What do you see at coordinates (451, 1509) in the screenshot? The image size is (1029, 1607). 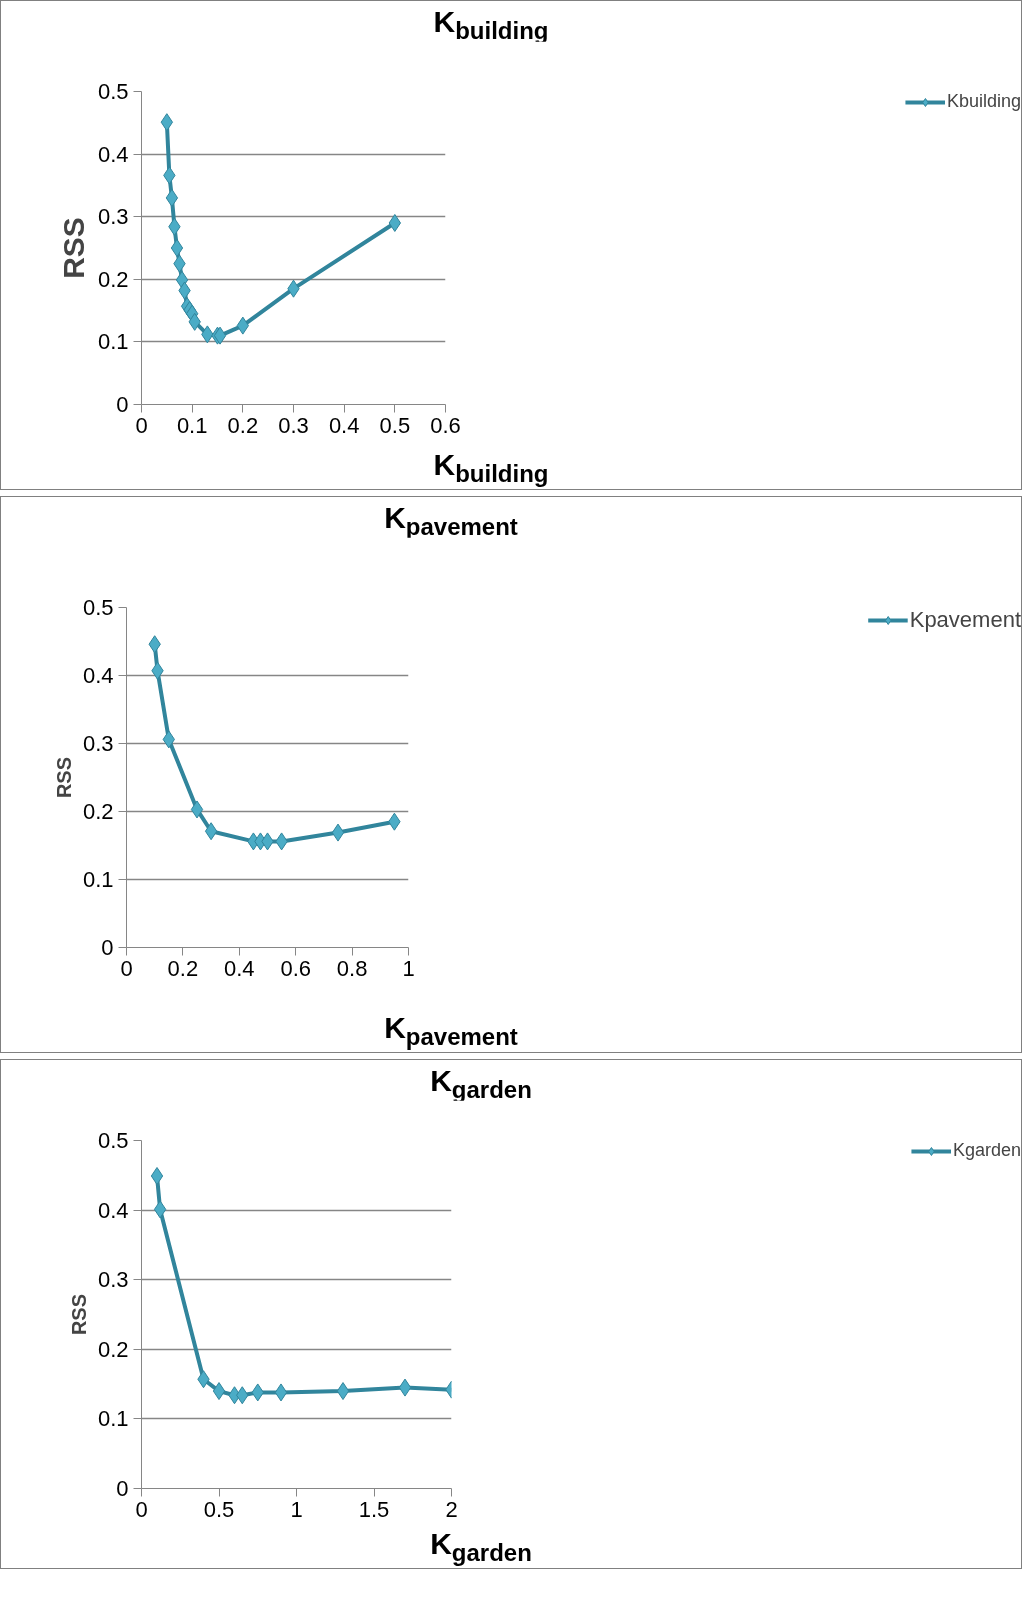 I see `x-tick-label: 2` at bounding box center [451, 1509].